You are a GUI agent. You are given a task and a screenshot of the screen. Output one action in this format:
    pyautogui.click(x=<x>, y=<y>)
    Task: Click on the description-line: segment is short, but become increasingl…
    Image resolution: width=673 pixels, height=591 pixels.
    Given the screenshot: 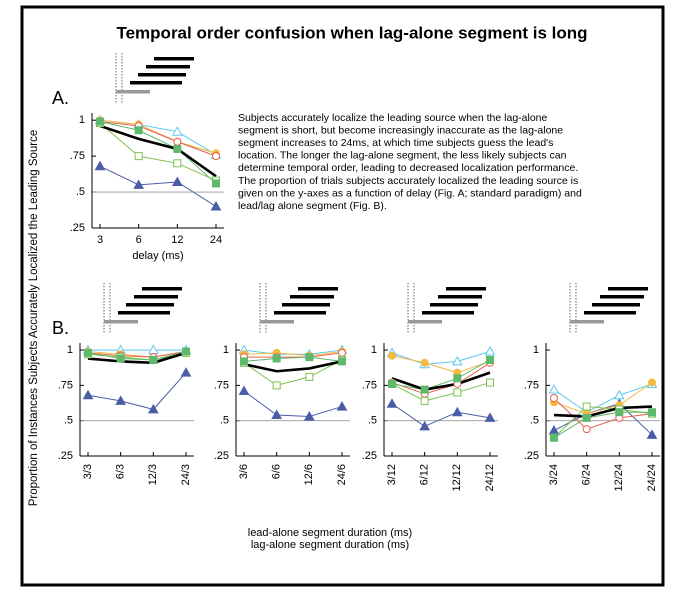 What is the action you would take?
    pyautogui.click(x=400, y=130)
    